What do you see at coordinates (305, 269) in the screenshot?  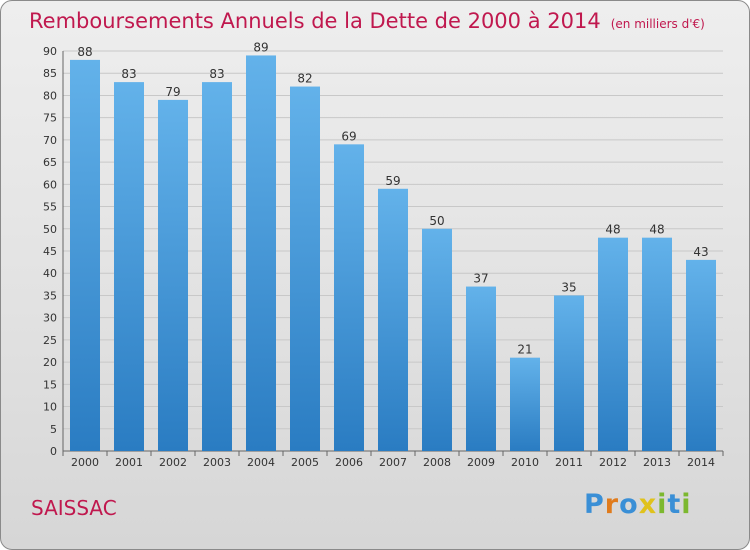 I see `bar-2005` at bounding box center [305, 269].